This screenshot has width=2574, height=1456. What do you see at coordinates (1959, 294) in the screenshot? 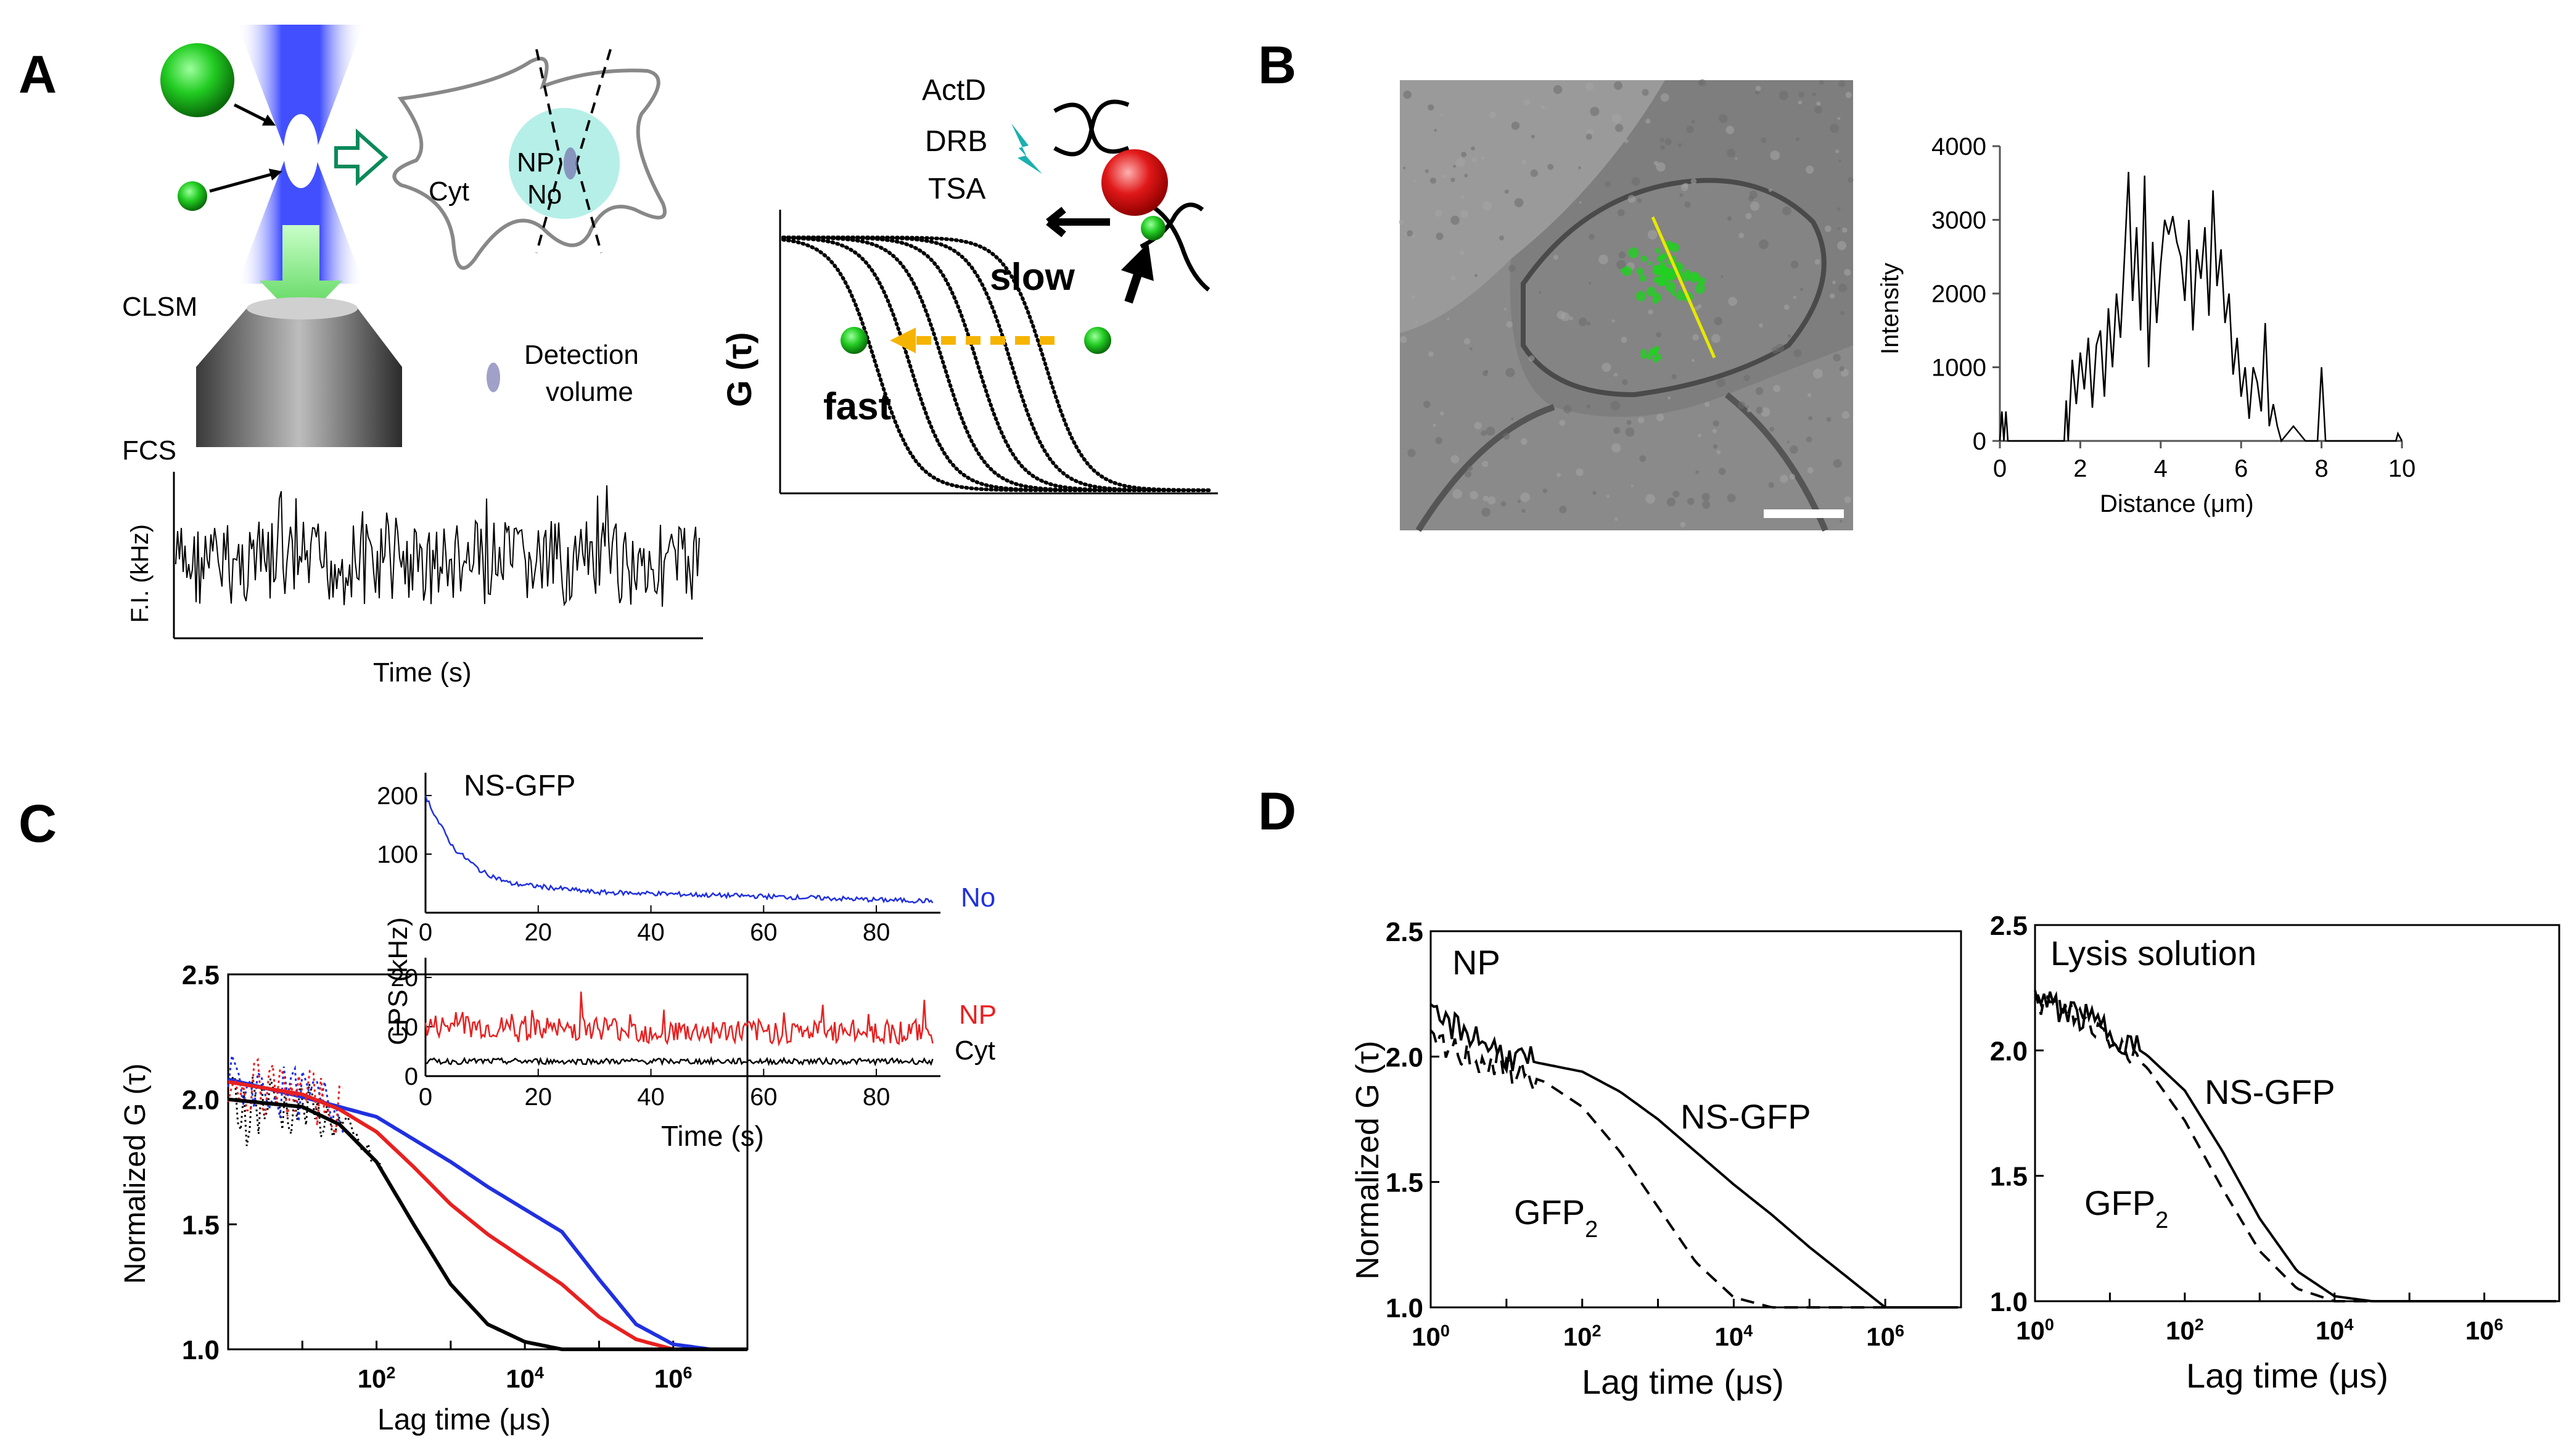
I see `y-tick-label: 2000` at bounding box center [1959, 294].